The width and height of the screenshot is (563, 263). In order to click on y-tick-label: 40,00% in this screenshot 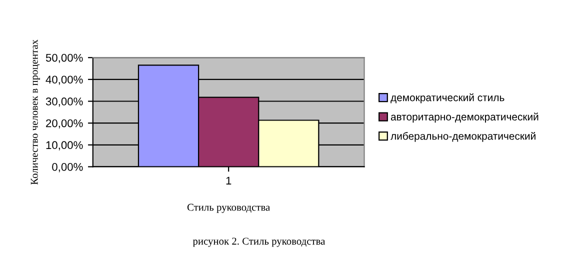, I will do `click(64, 80)`.